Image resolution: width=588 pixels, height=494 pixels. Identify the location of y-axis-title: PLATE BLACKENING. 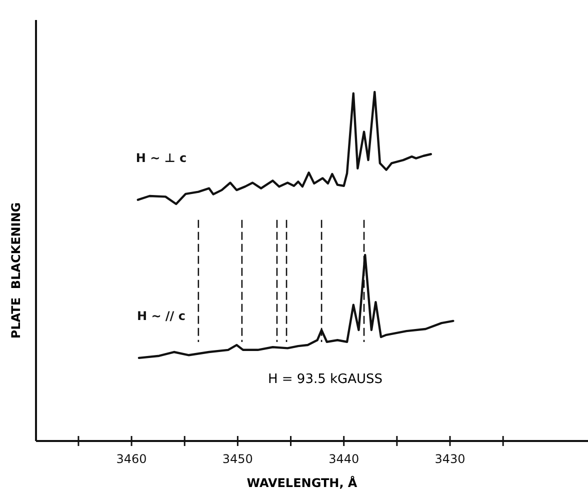
(16, 270).